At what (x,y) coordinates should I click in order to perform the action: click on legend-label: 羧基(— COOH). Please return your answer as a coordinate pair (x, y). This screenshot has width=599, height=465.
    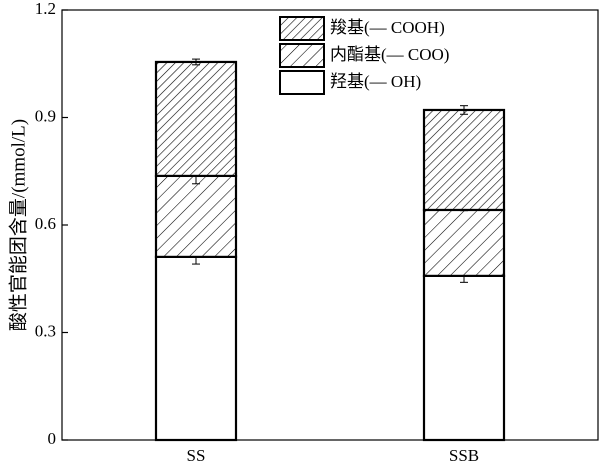
    Looking at the image, I should click on (387, 27).